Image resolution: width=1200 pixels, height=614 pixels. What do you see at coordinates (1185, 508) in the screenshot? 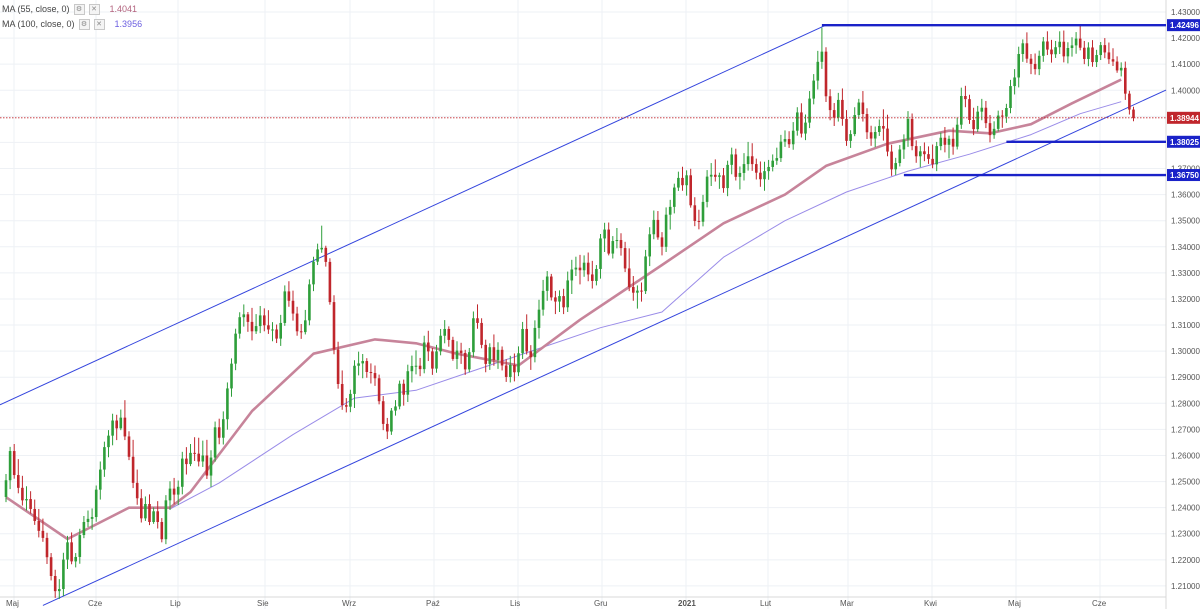
I see `y-tick-label: 1.24000` at bounding box center [1185, 508].